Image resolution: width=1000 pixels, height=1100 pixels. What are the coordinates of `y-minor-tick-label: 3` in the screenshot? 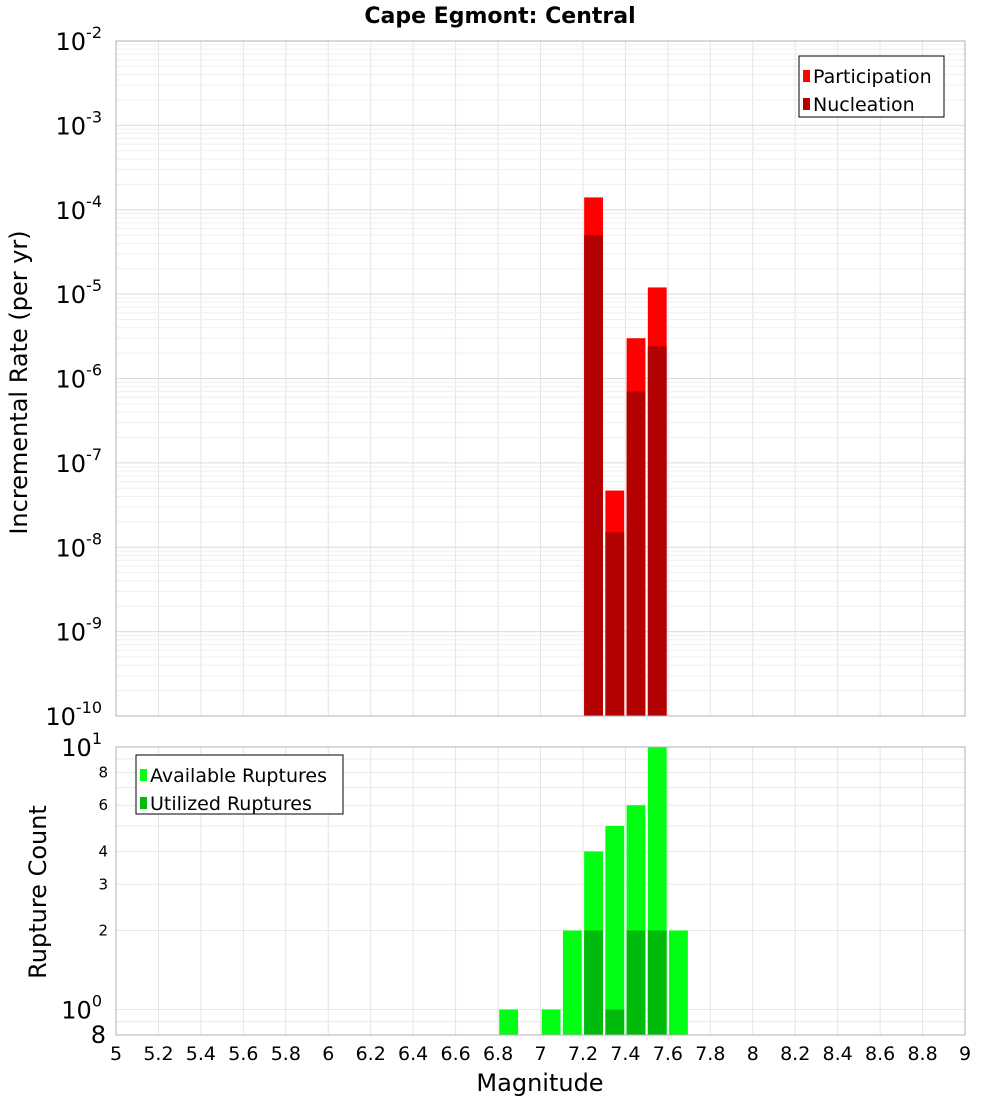 It's located at (103, 884).